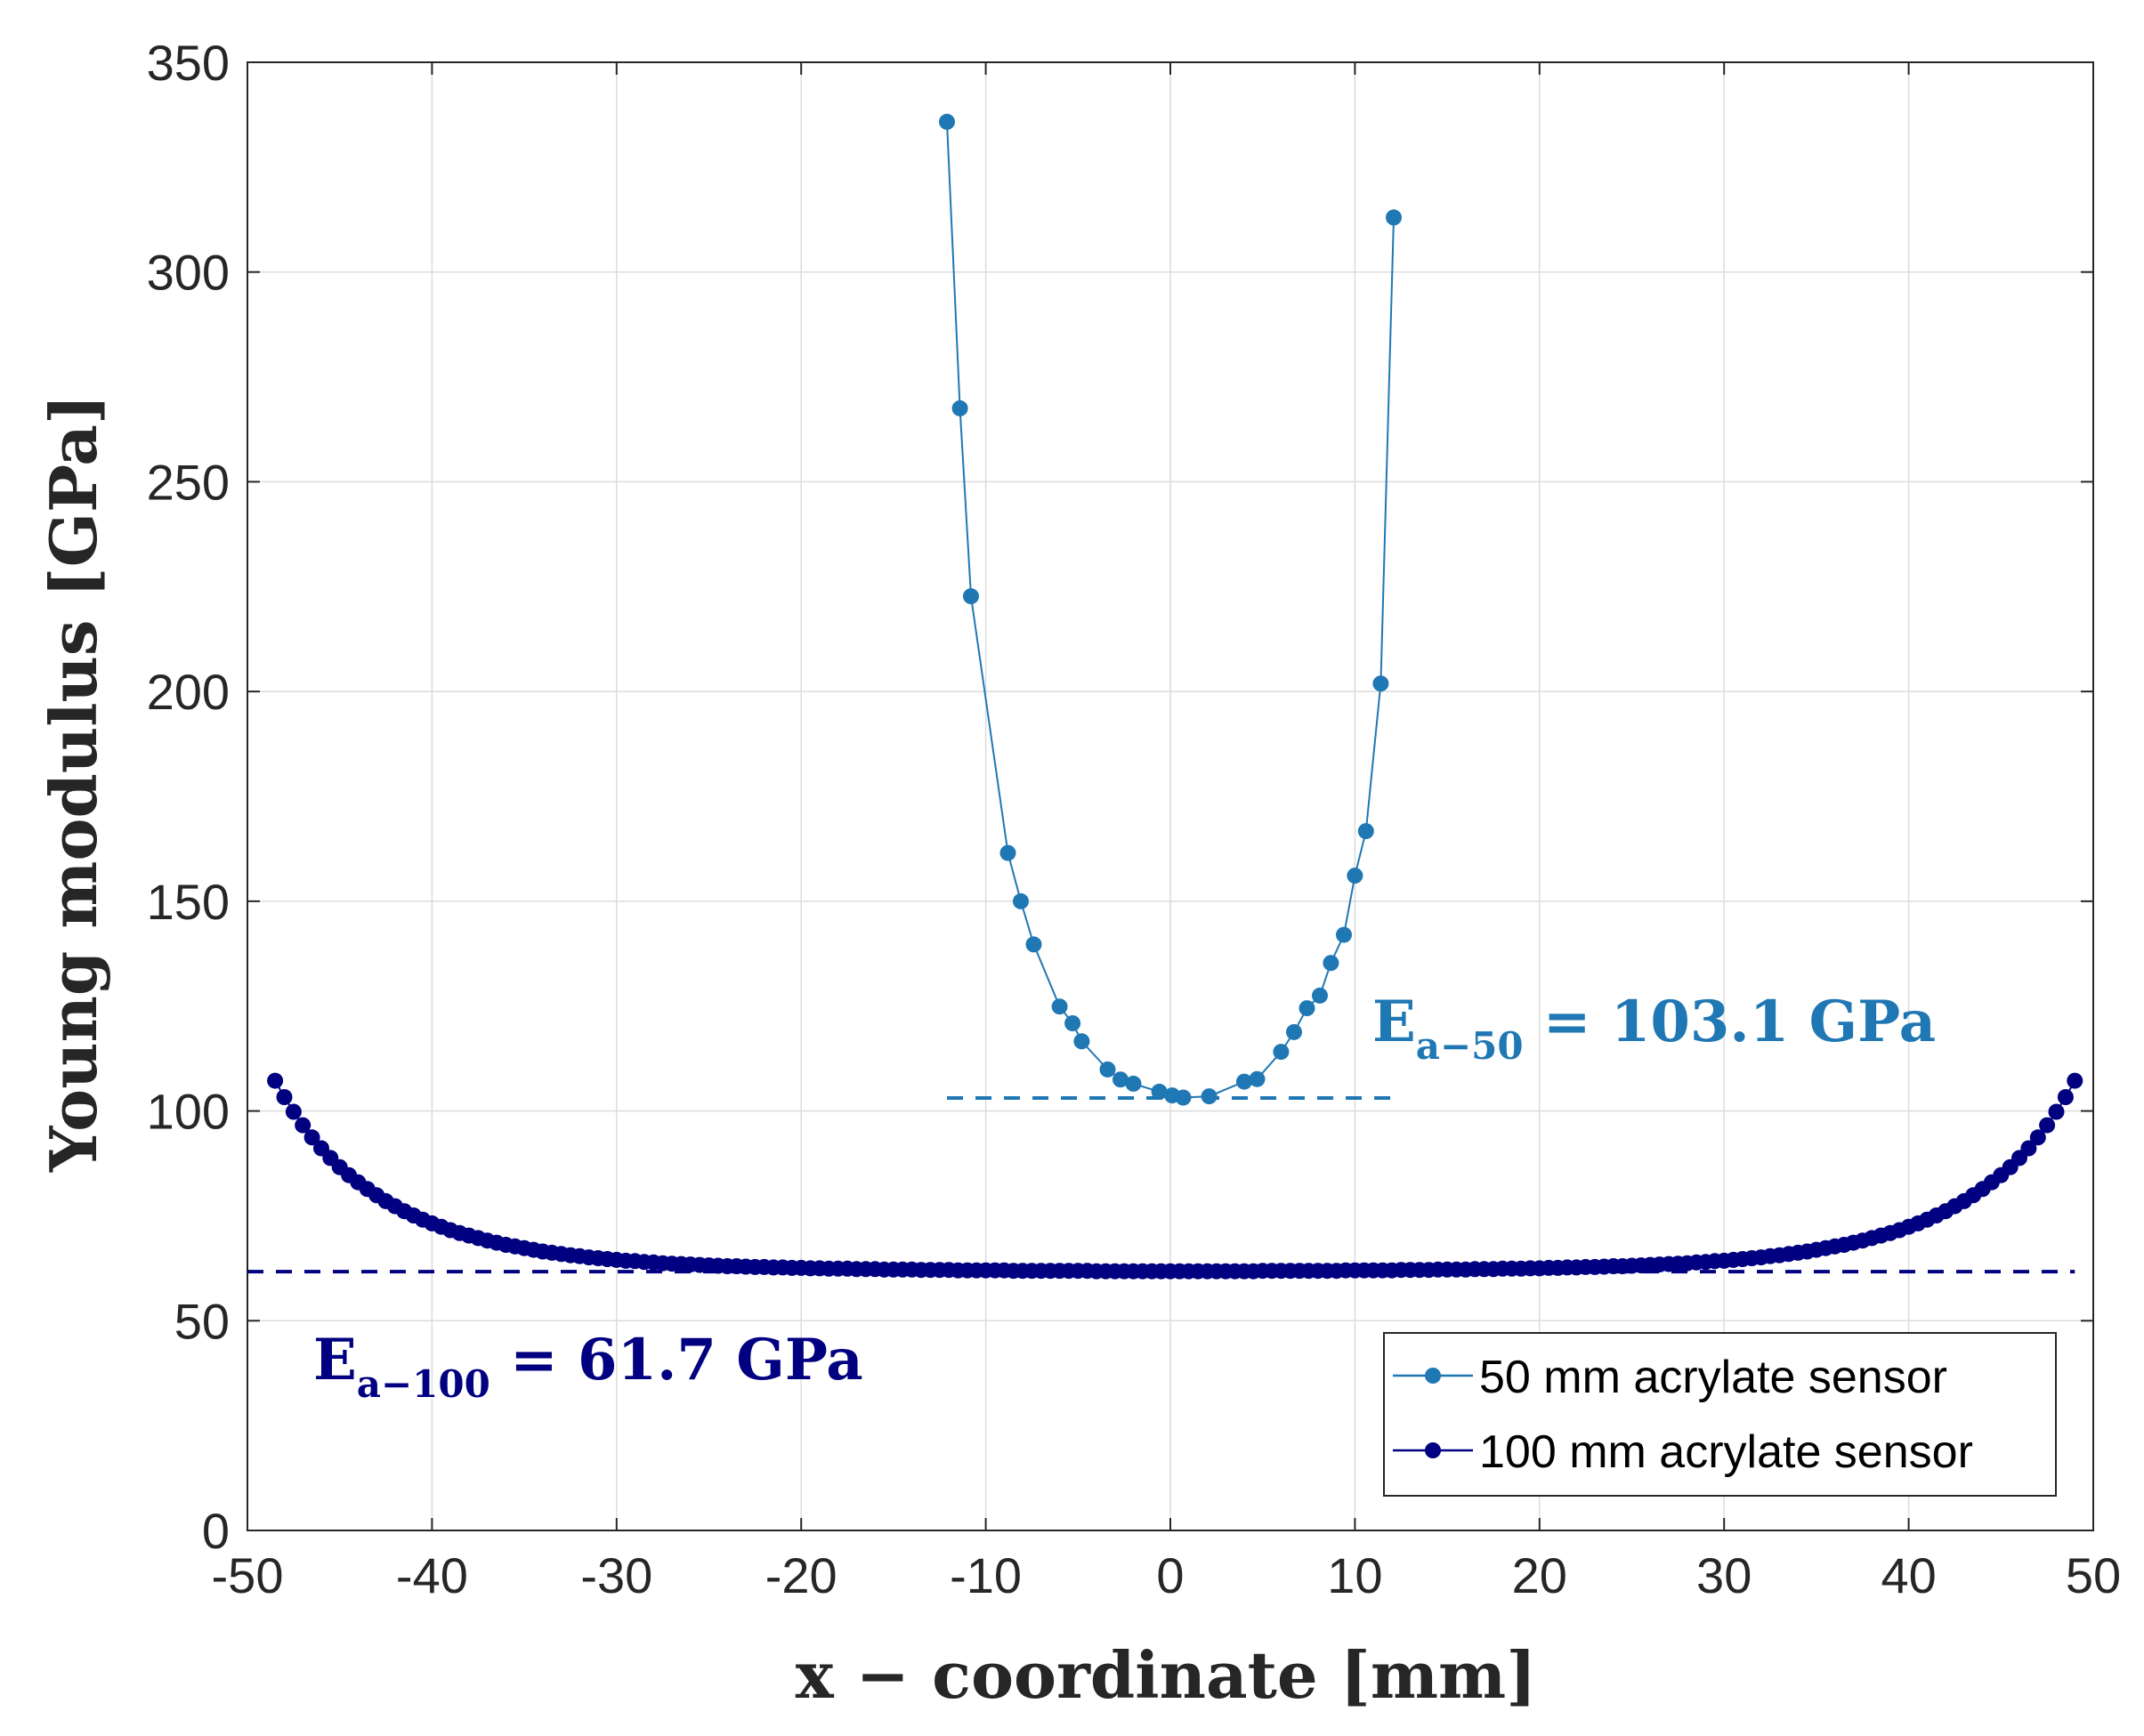 The height and width of the screenshot is (1736, 2144). I want to click on x-axis-title: x − coordinate [mm], so click(1167, 1675).